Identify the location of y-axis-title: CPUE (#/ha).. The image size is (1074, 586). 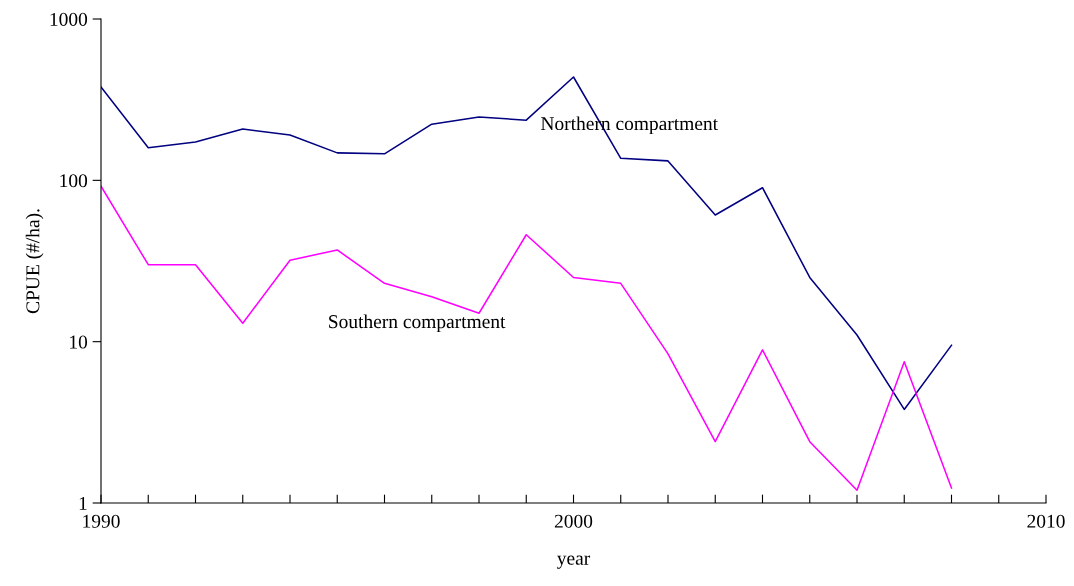
(34, 261).